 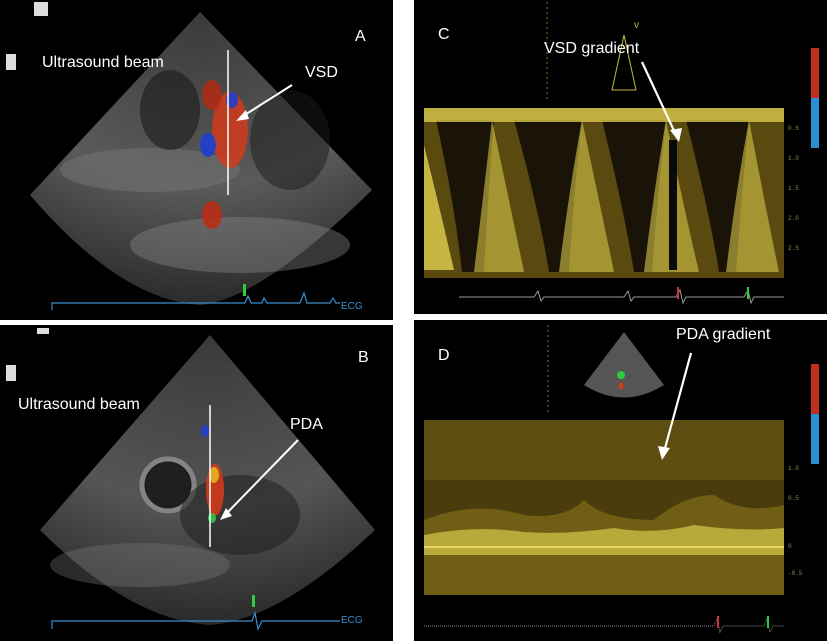 I want to click on ecg-trace-a, so click(x=195, y=300).